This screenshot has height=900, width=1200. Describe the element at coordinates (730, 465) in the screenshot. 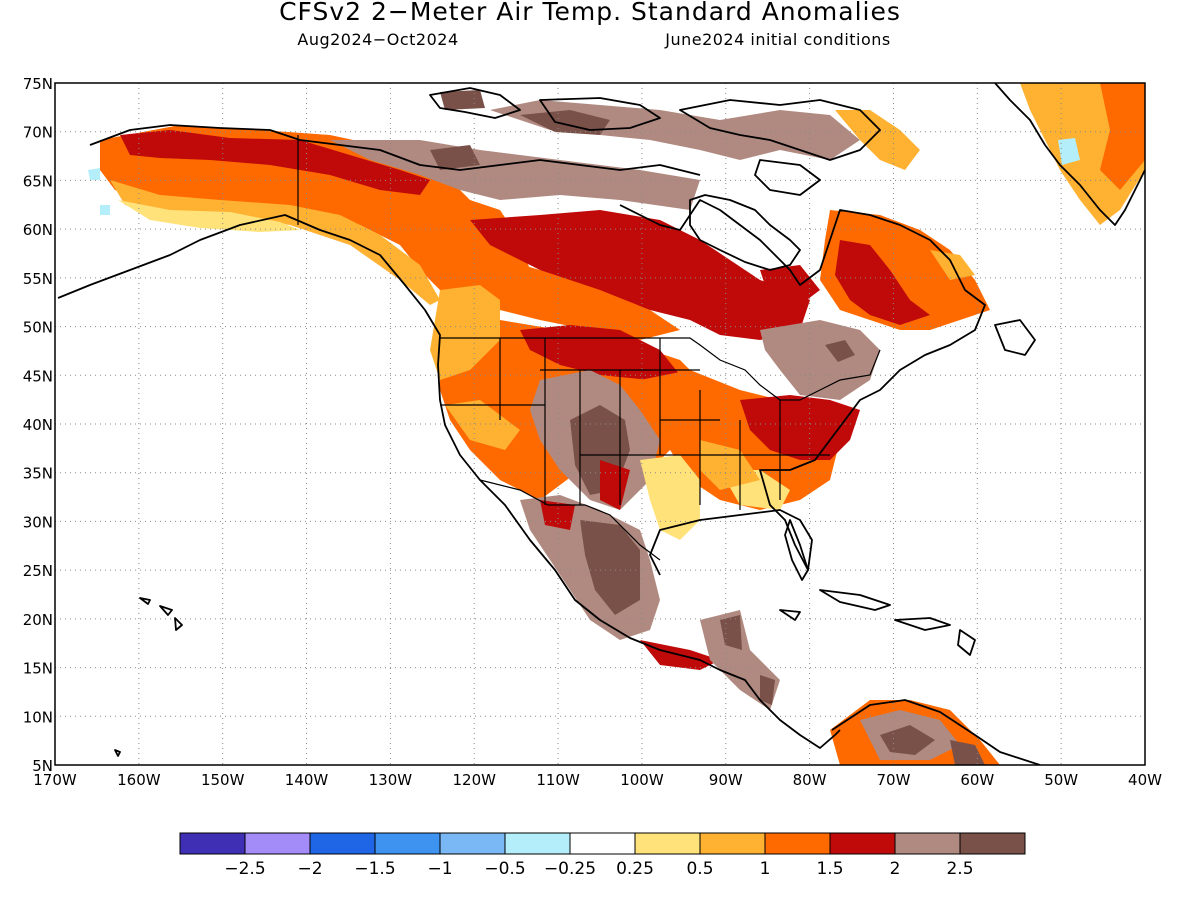

I see `anomaly-area-southeast` at that location.